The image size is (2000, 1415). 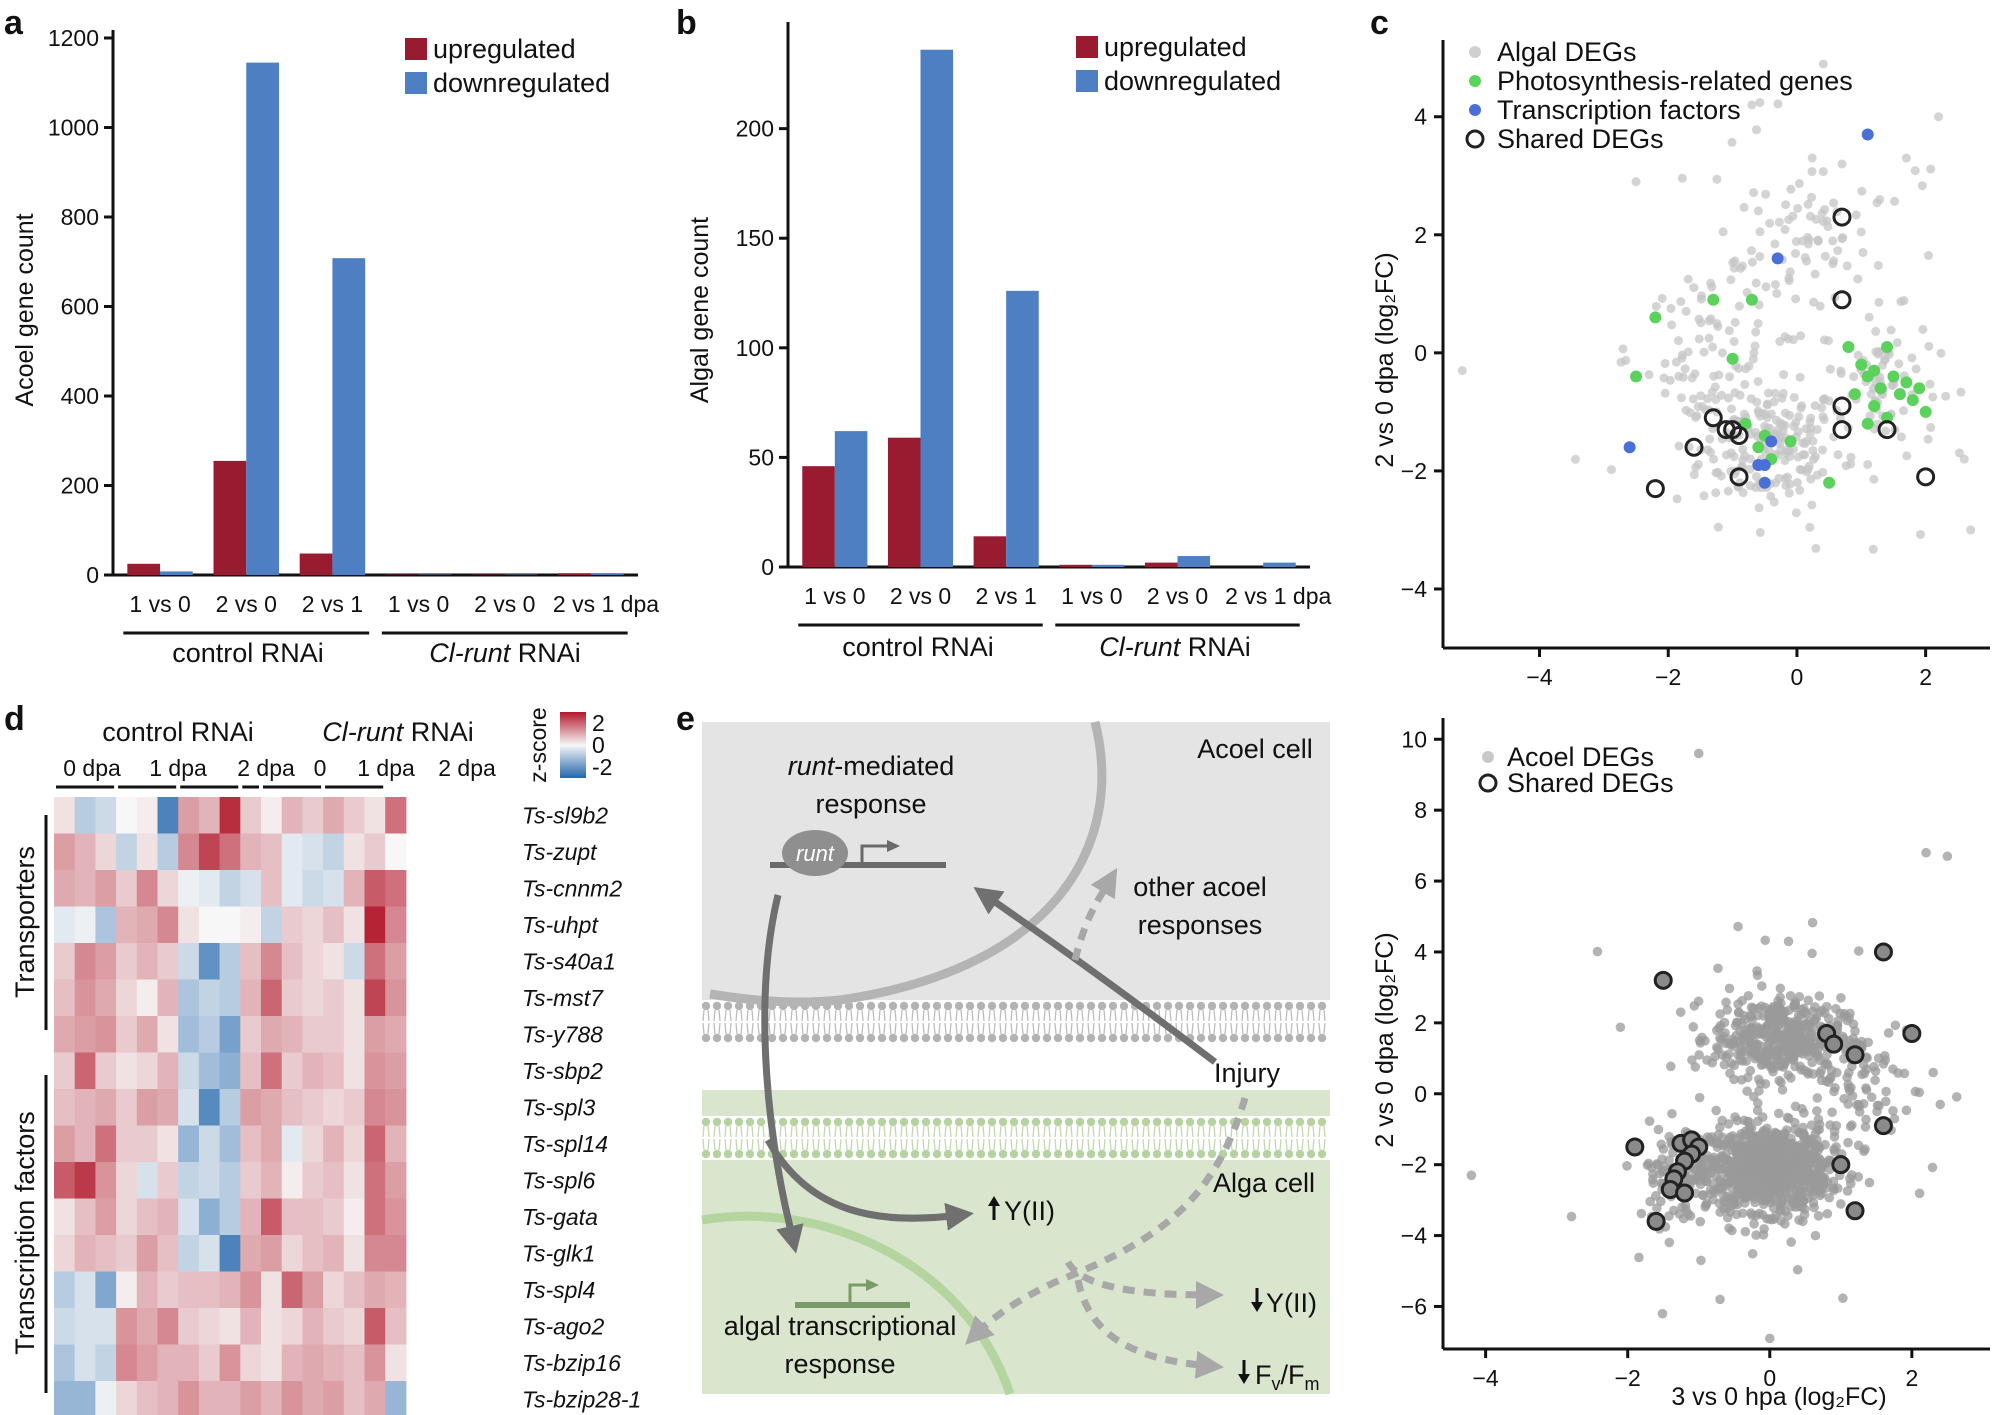 I want to click on x-tick-label-c-top: −4, so click(x=1539, y=677).